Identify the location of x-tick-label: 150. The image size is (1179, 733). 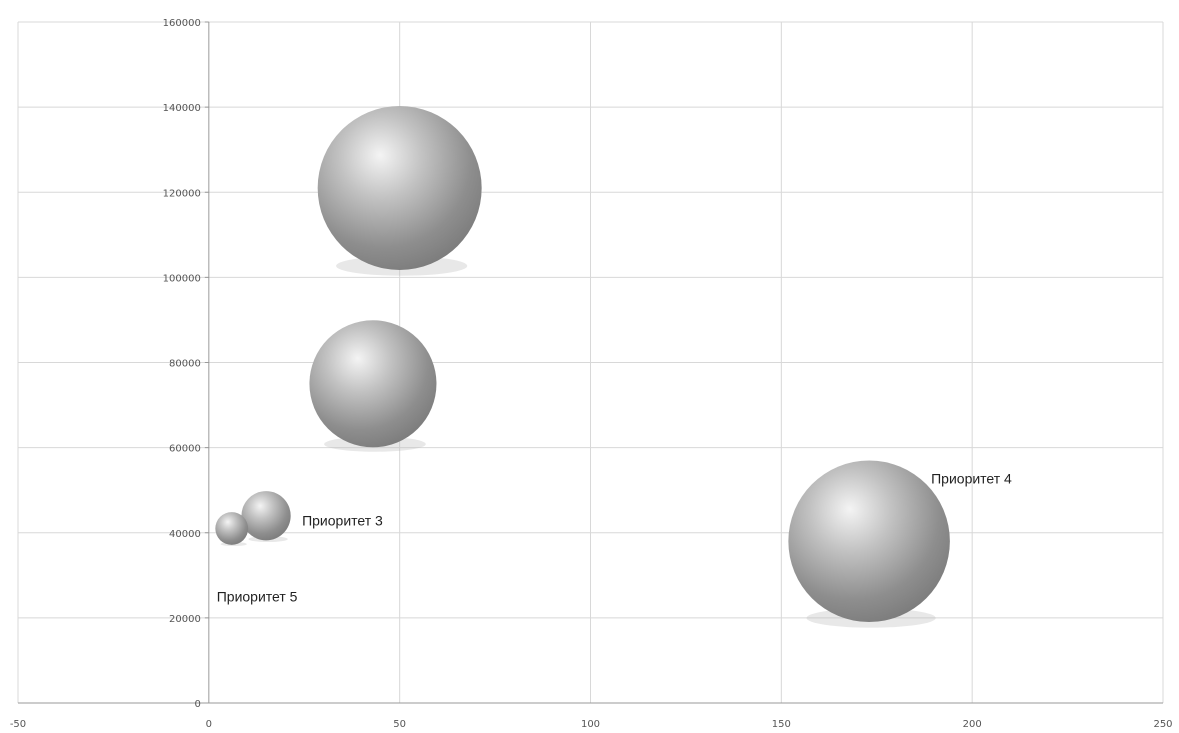
(781, 724).